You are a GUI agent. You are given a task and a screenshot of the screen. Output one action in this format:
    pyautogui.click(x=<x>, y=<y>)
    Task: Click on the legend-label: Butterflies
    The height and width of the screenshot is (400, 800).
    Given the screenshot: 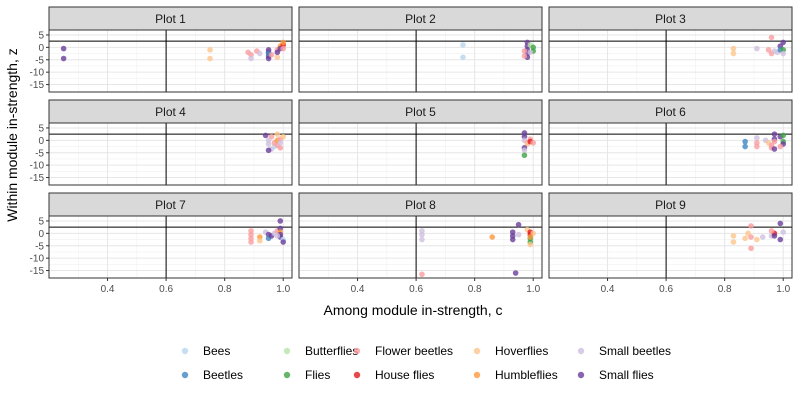 What is the action you would take?
    pyautogui.click(x=331, y=351)
    